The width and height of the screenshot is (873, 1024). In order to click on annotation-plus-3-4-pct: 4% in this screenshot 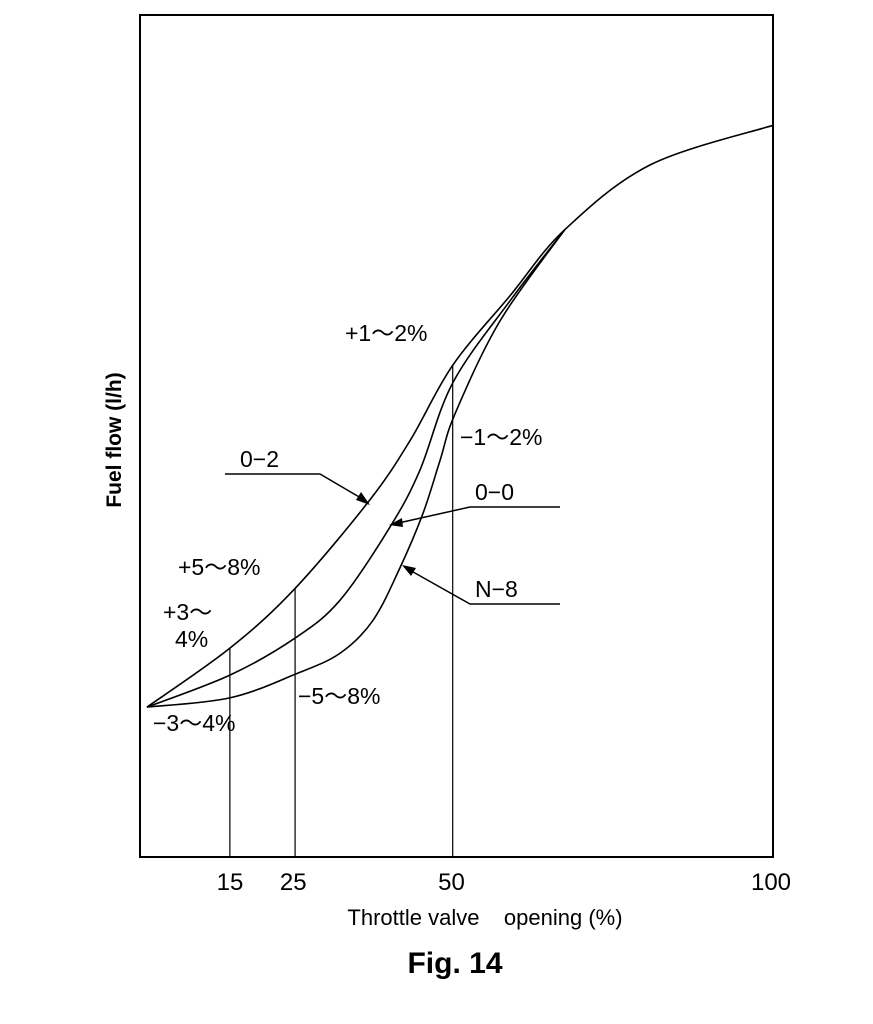, I will do `click(191, 639)`.